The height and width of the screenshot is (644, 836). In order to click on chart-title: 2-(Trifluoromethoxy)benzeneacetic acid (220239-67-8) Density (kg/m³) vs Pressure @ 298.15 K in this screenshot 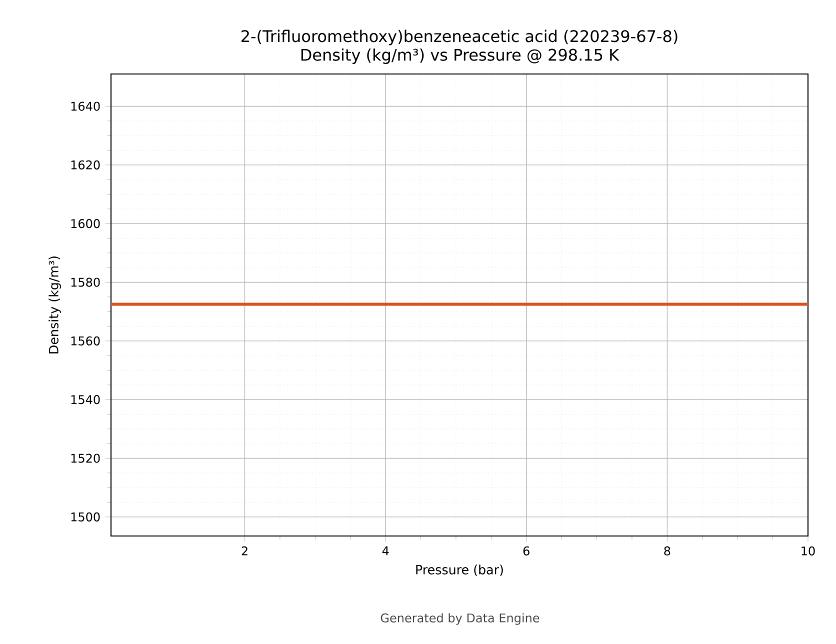, I will do `click(459, 47)`.